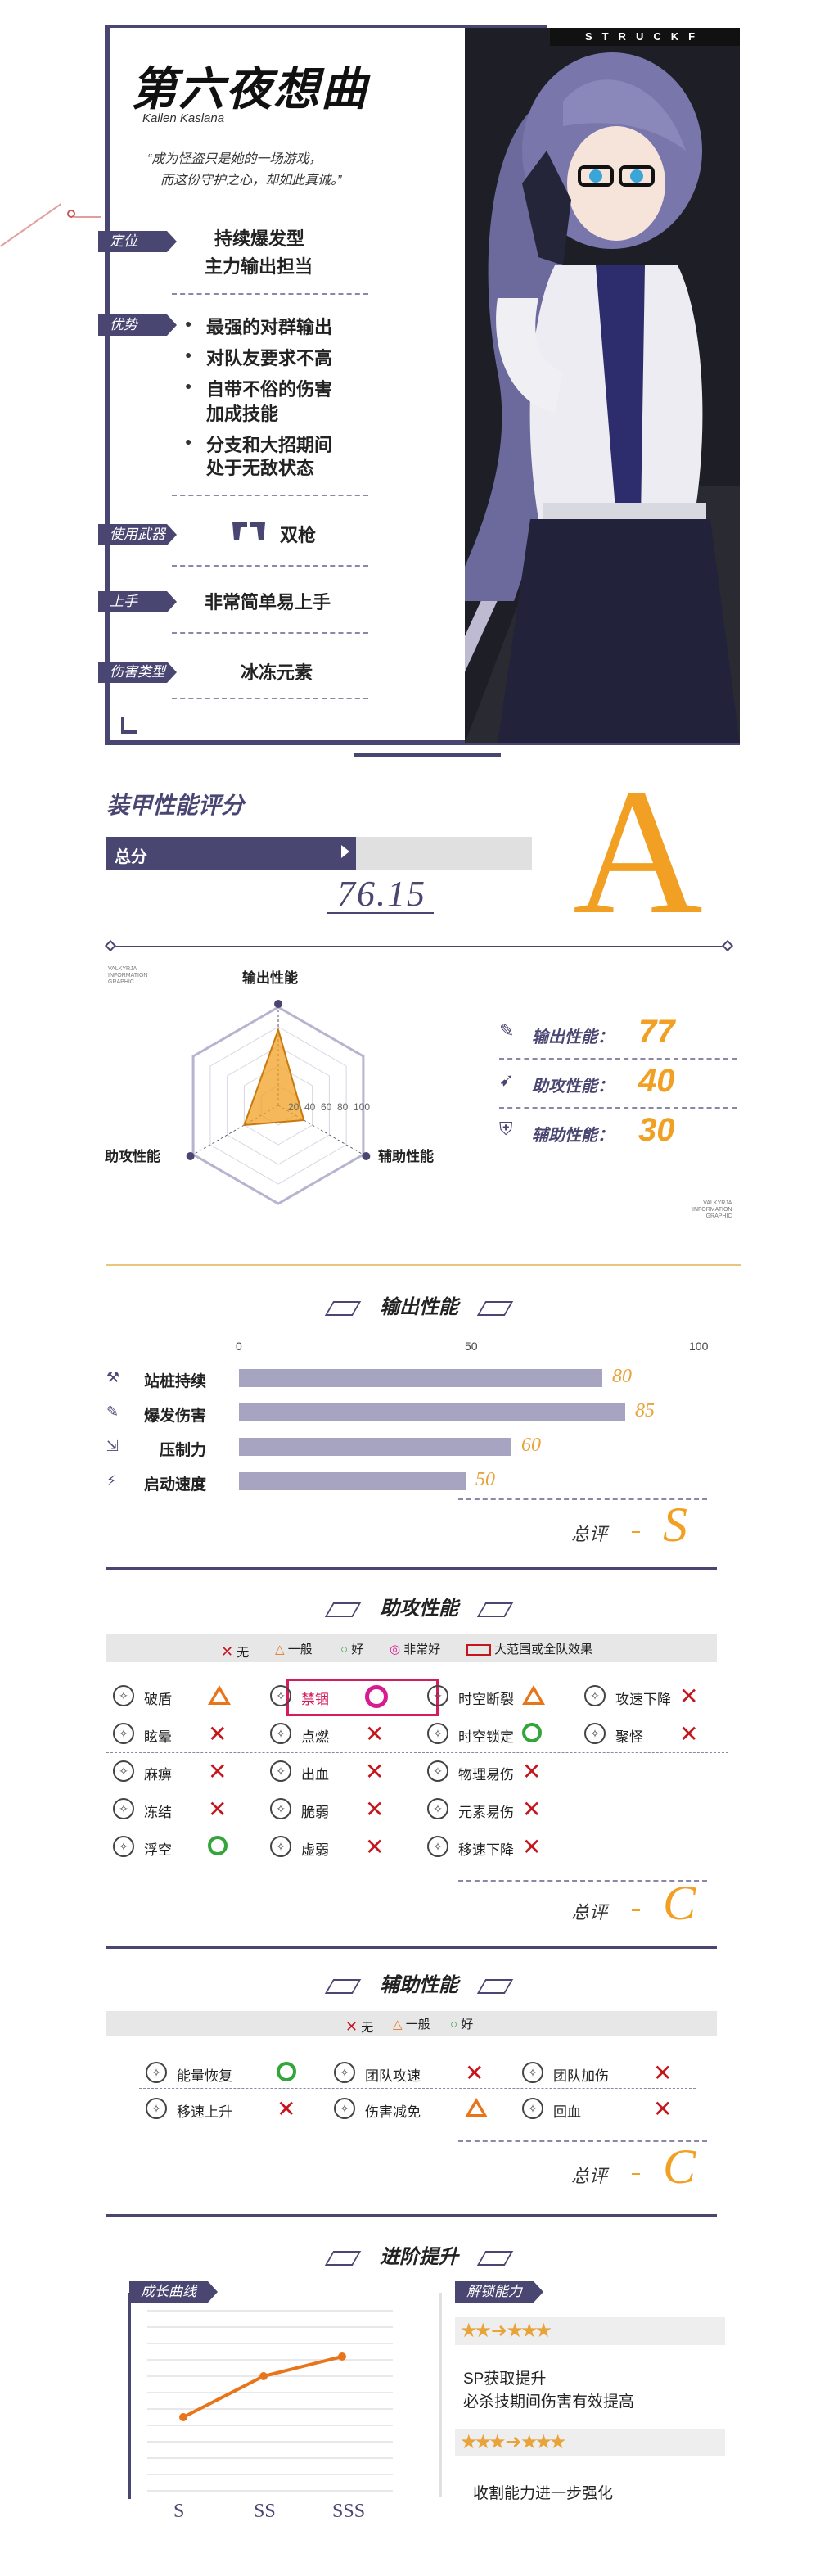 The height and width of the screenshot is (2576, 838). I want to click on brand-strip: STRUCKF, so click(645, 37).